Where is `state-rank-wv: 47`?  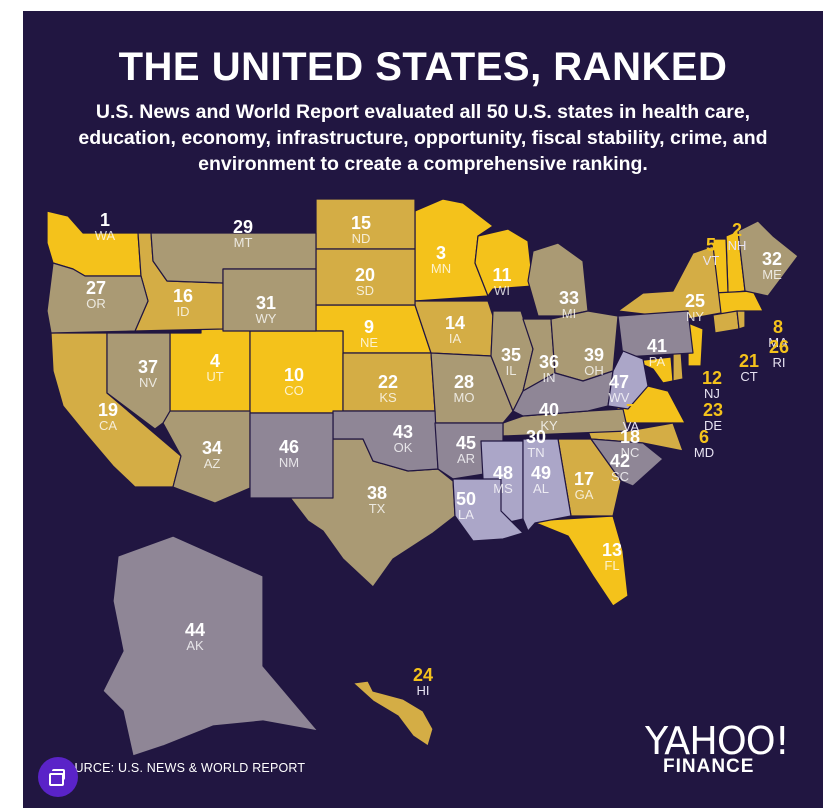
state-rank-wv: 47 is located at coordinates (619, 382).